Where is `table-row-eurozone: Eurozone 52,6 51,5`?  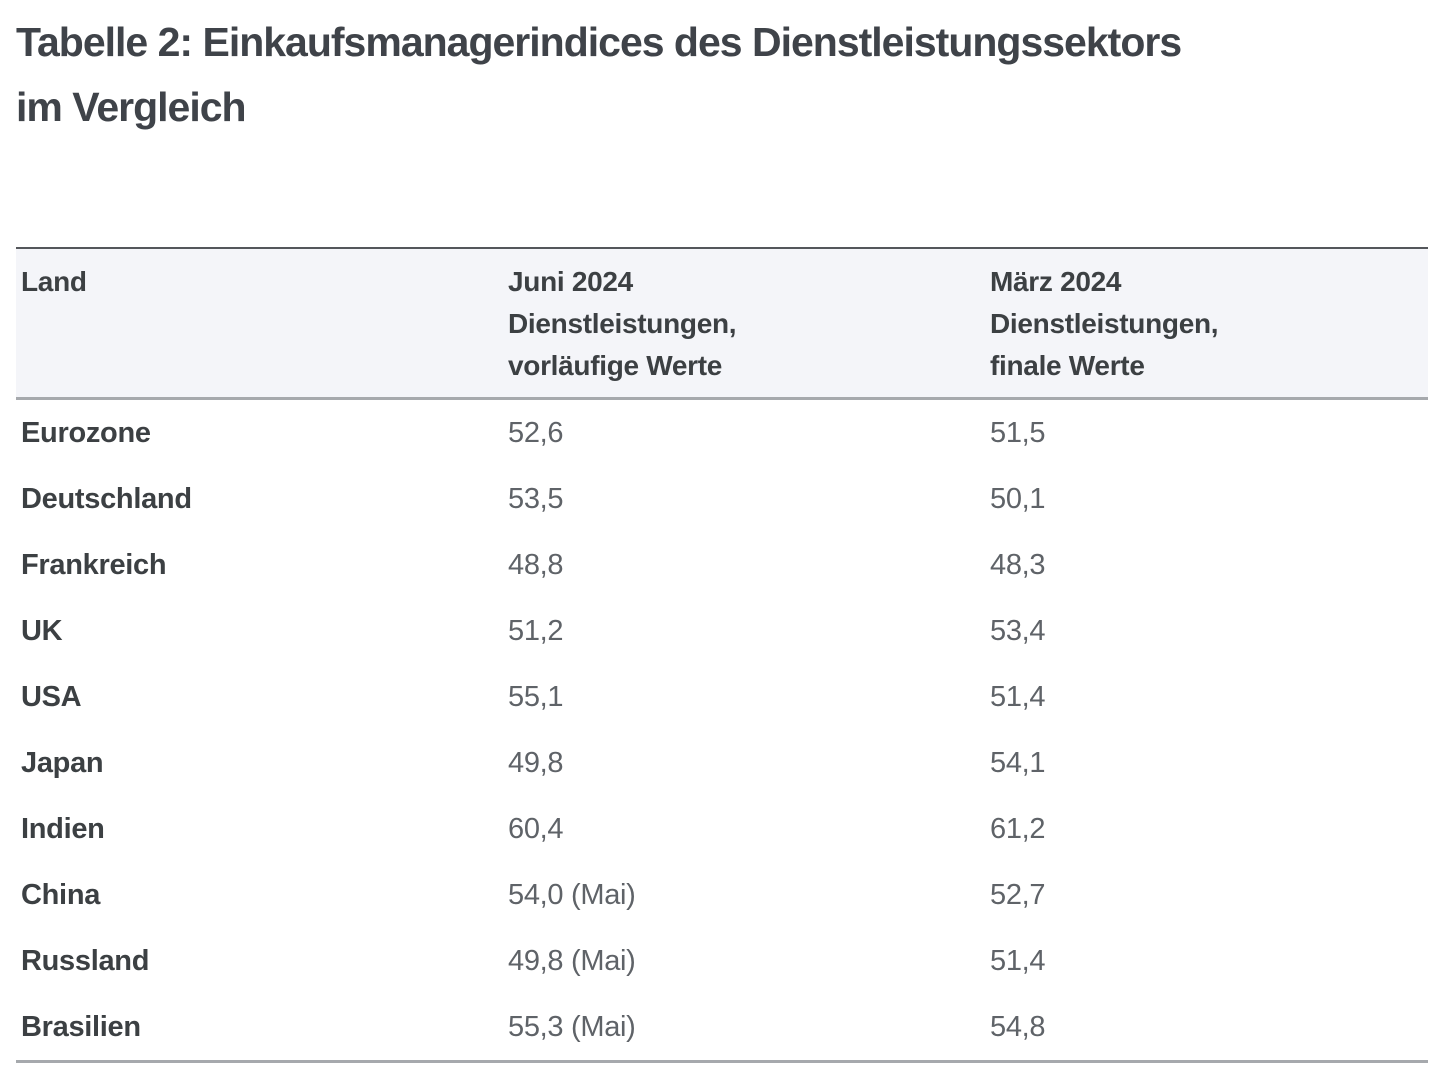 table-row-eurozone: Eurozone 52,6 51,5 is located at coordinates (722, 433).